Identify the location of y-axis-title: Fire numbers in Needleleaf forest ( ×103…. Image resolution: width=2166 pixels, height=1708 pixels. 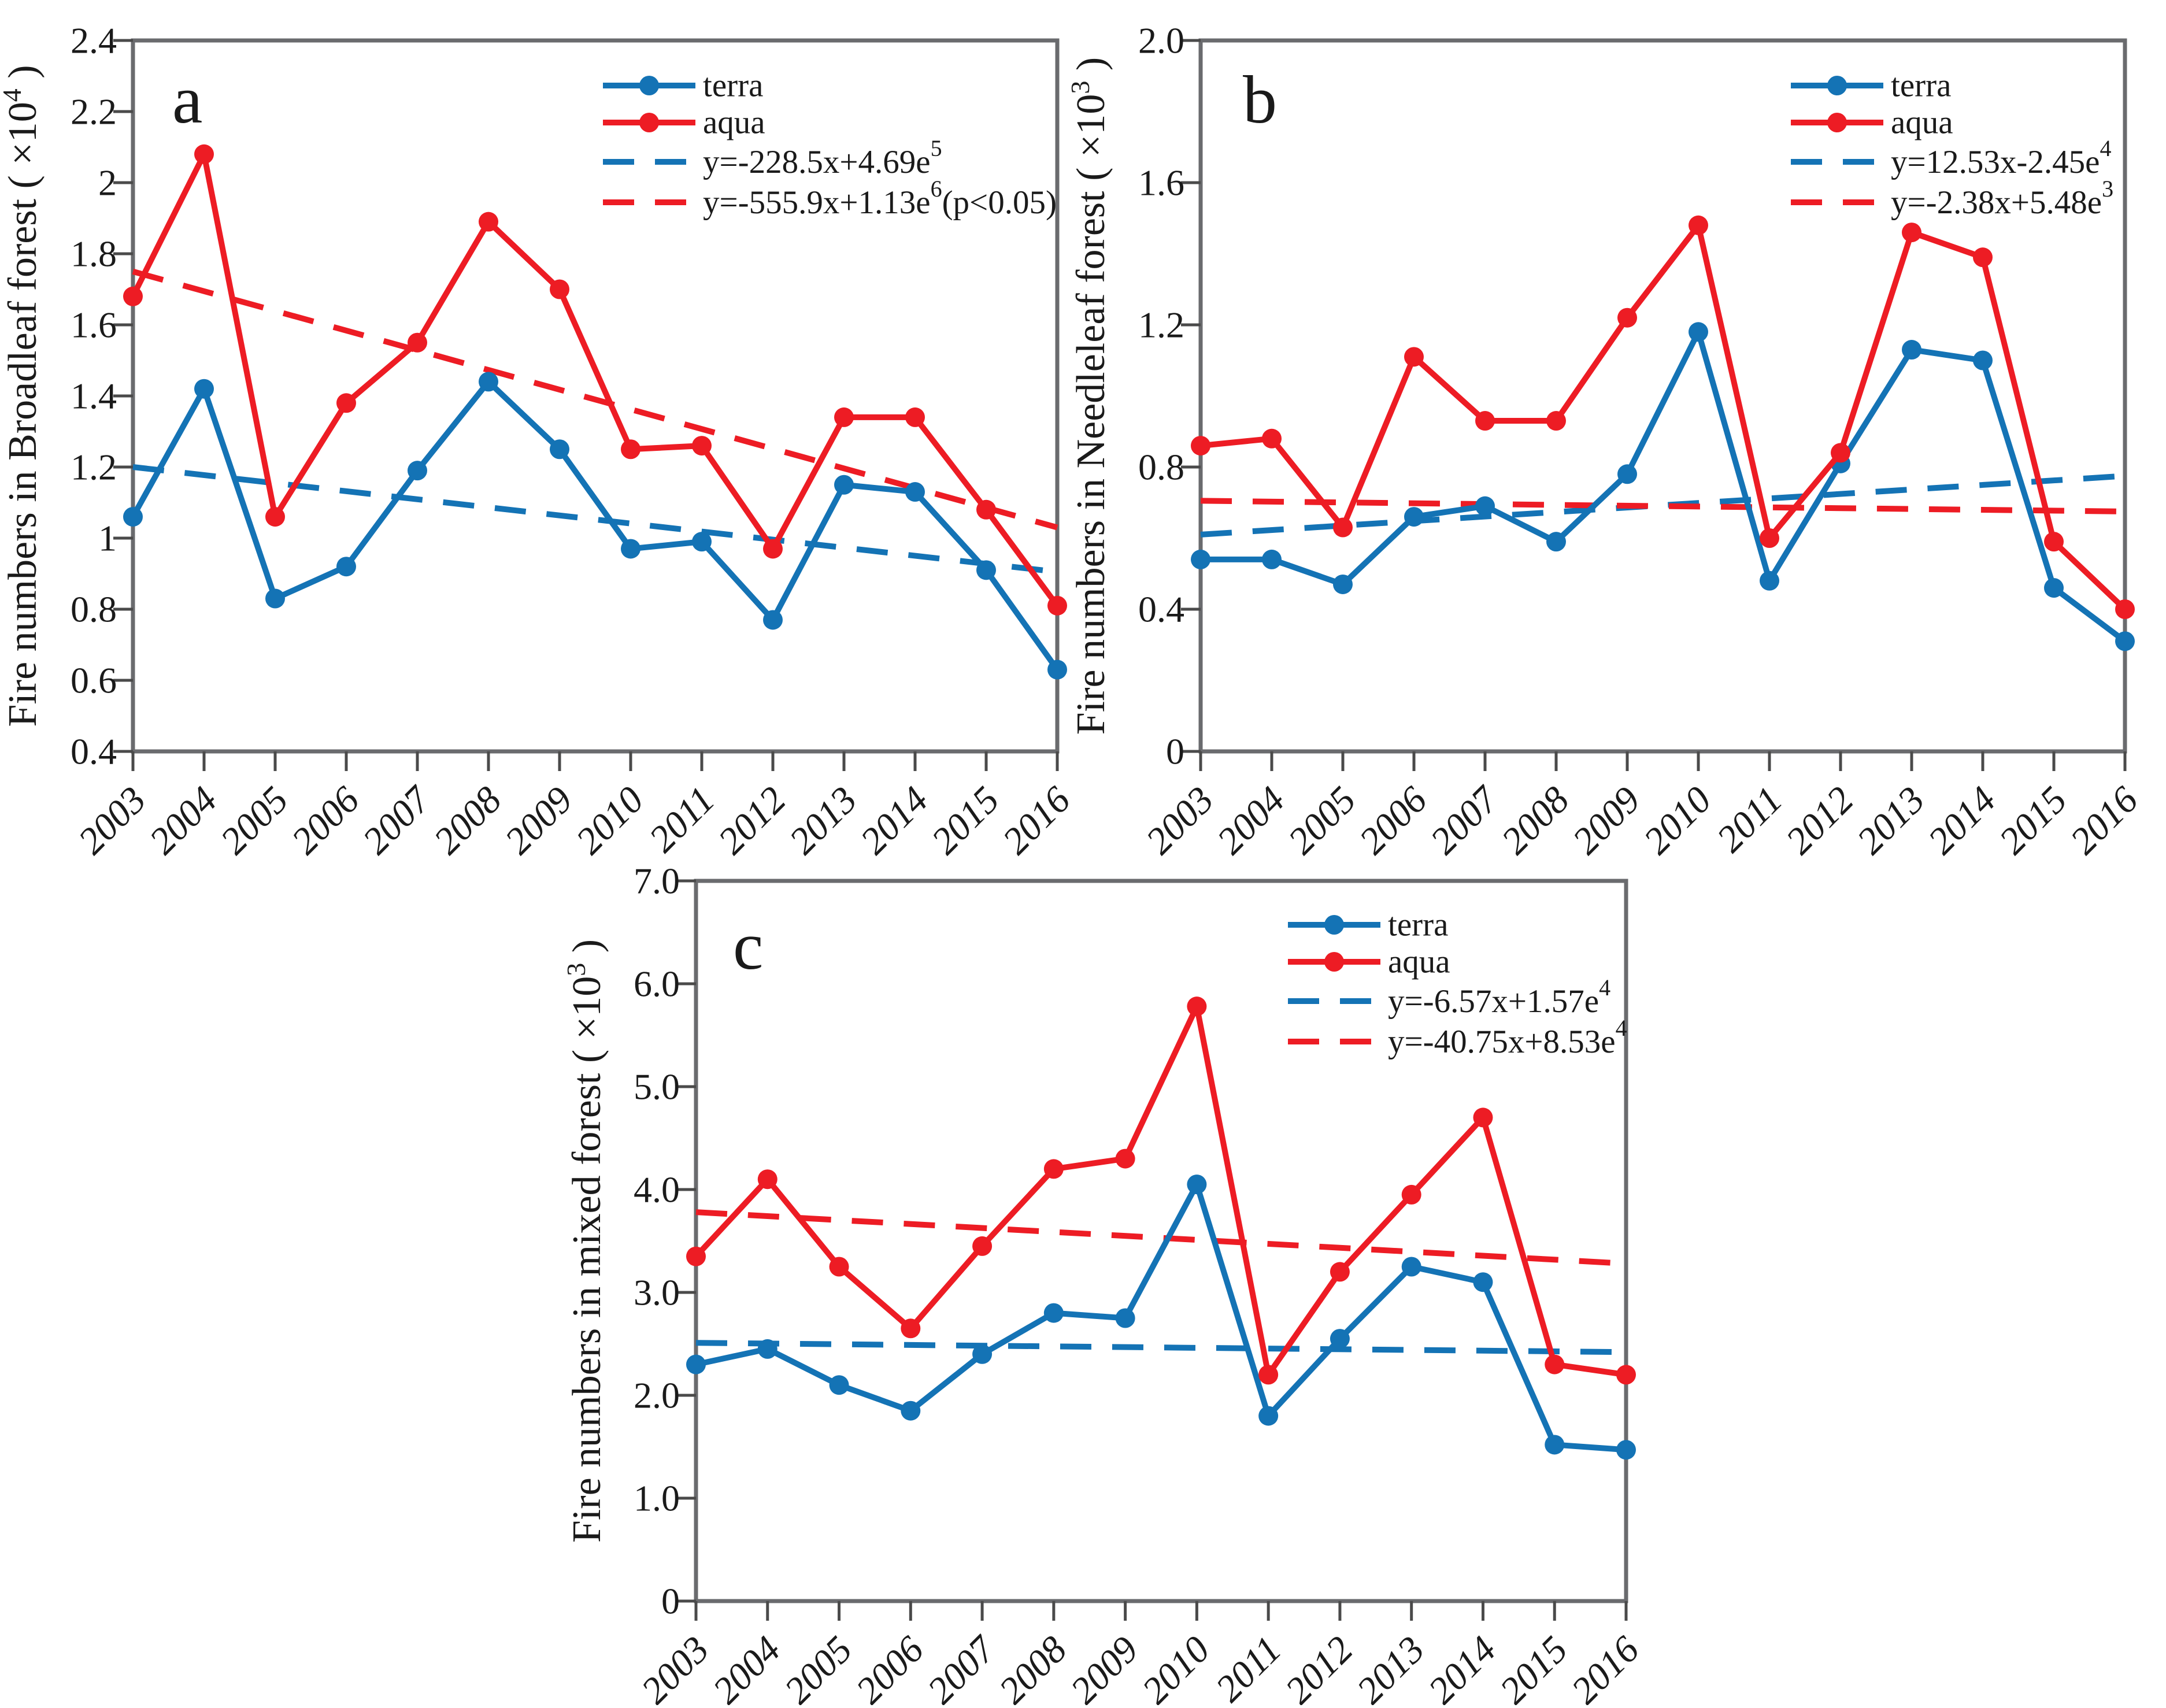
(1089, 396).